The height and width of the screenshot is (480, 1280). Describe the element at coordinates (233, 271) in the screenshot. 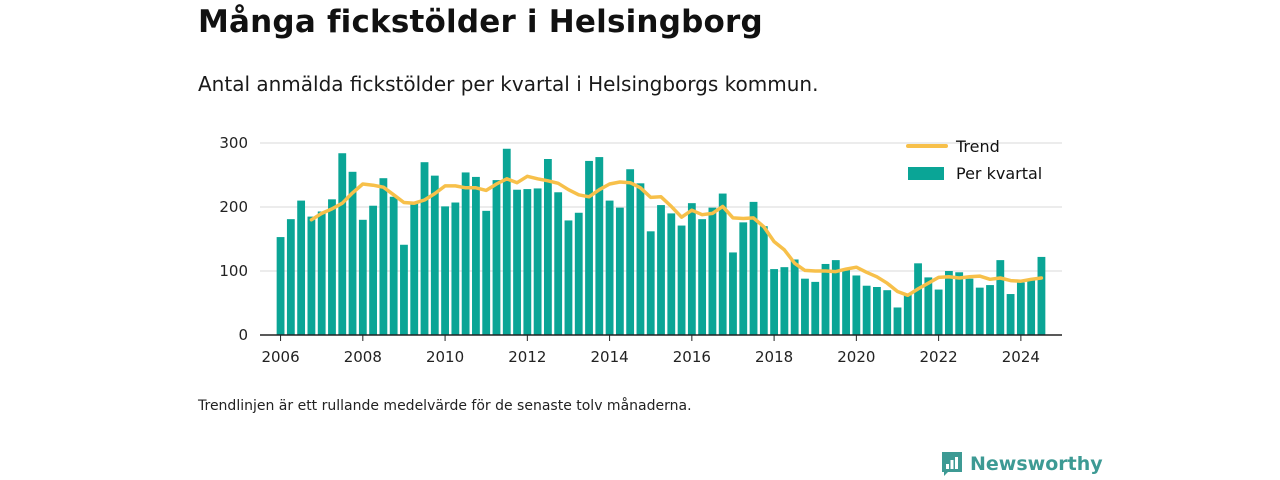

I see `y-tick-label: 100` at that location.